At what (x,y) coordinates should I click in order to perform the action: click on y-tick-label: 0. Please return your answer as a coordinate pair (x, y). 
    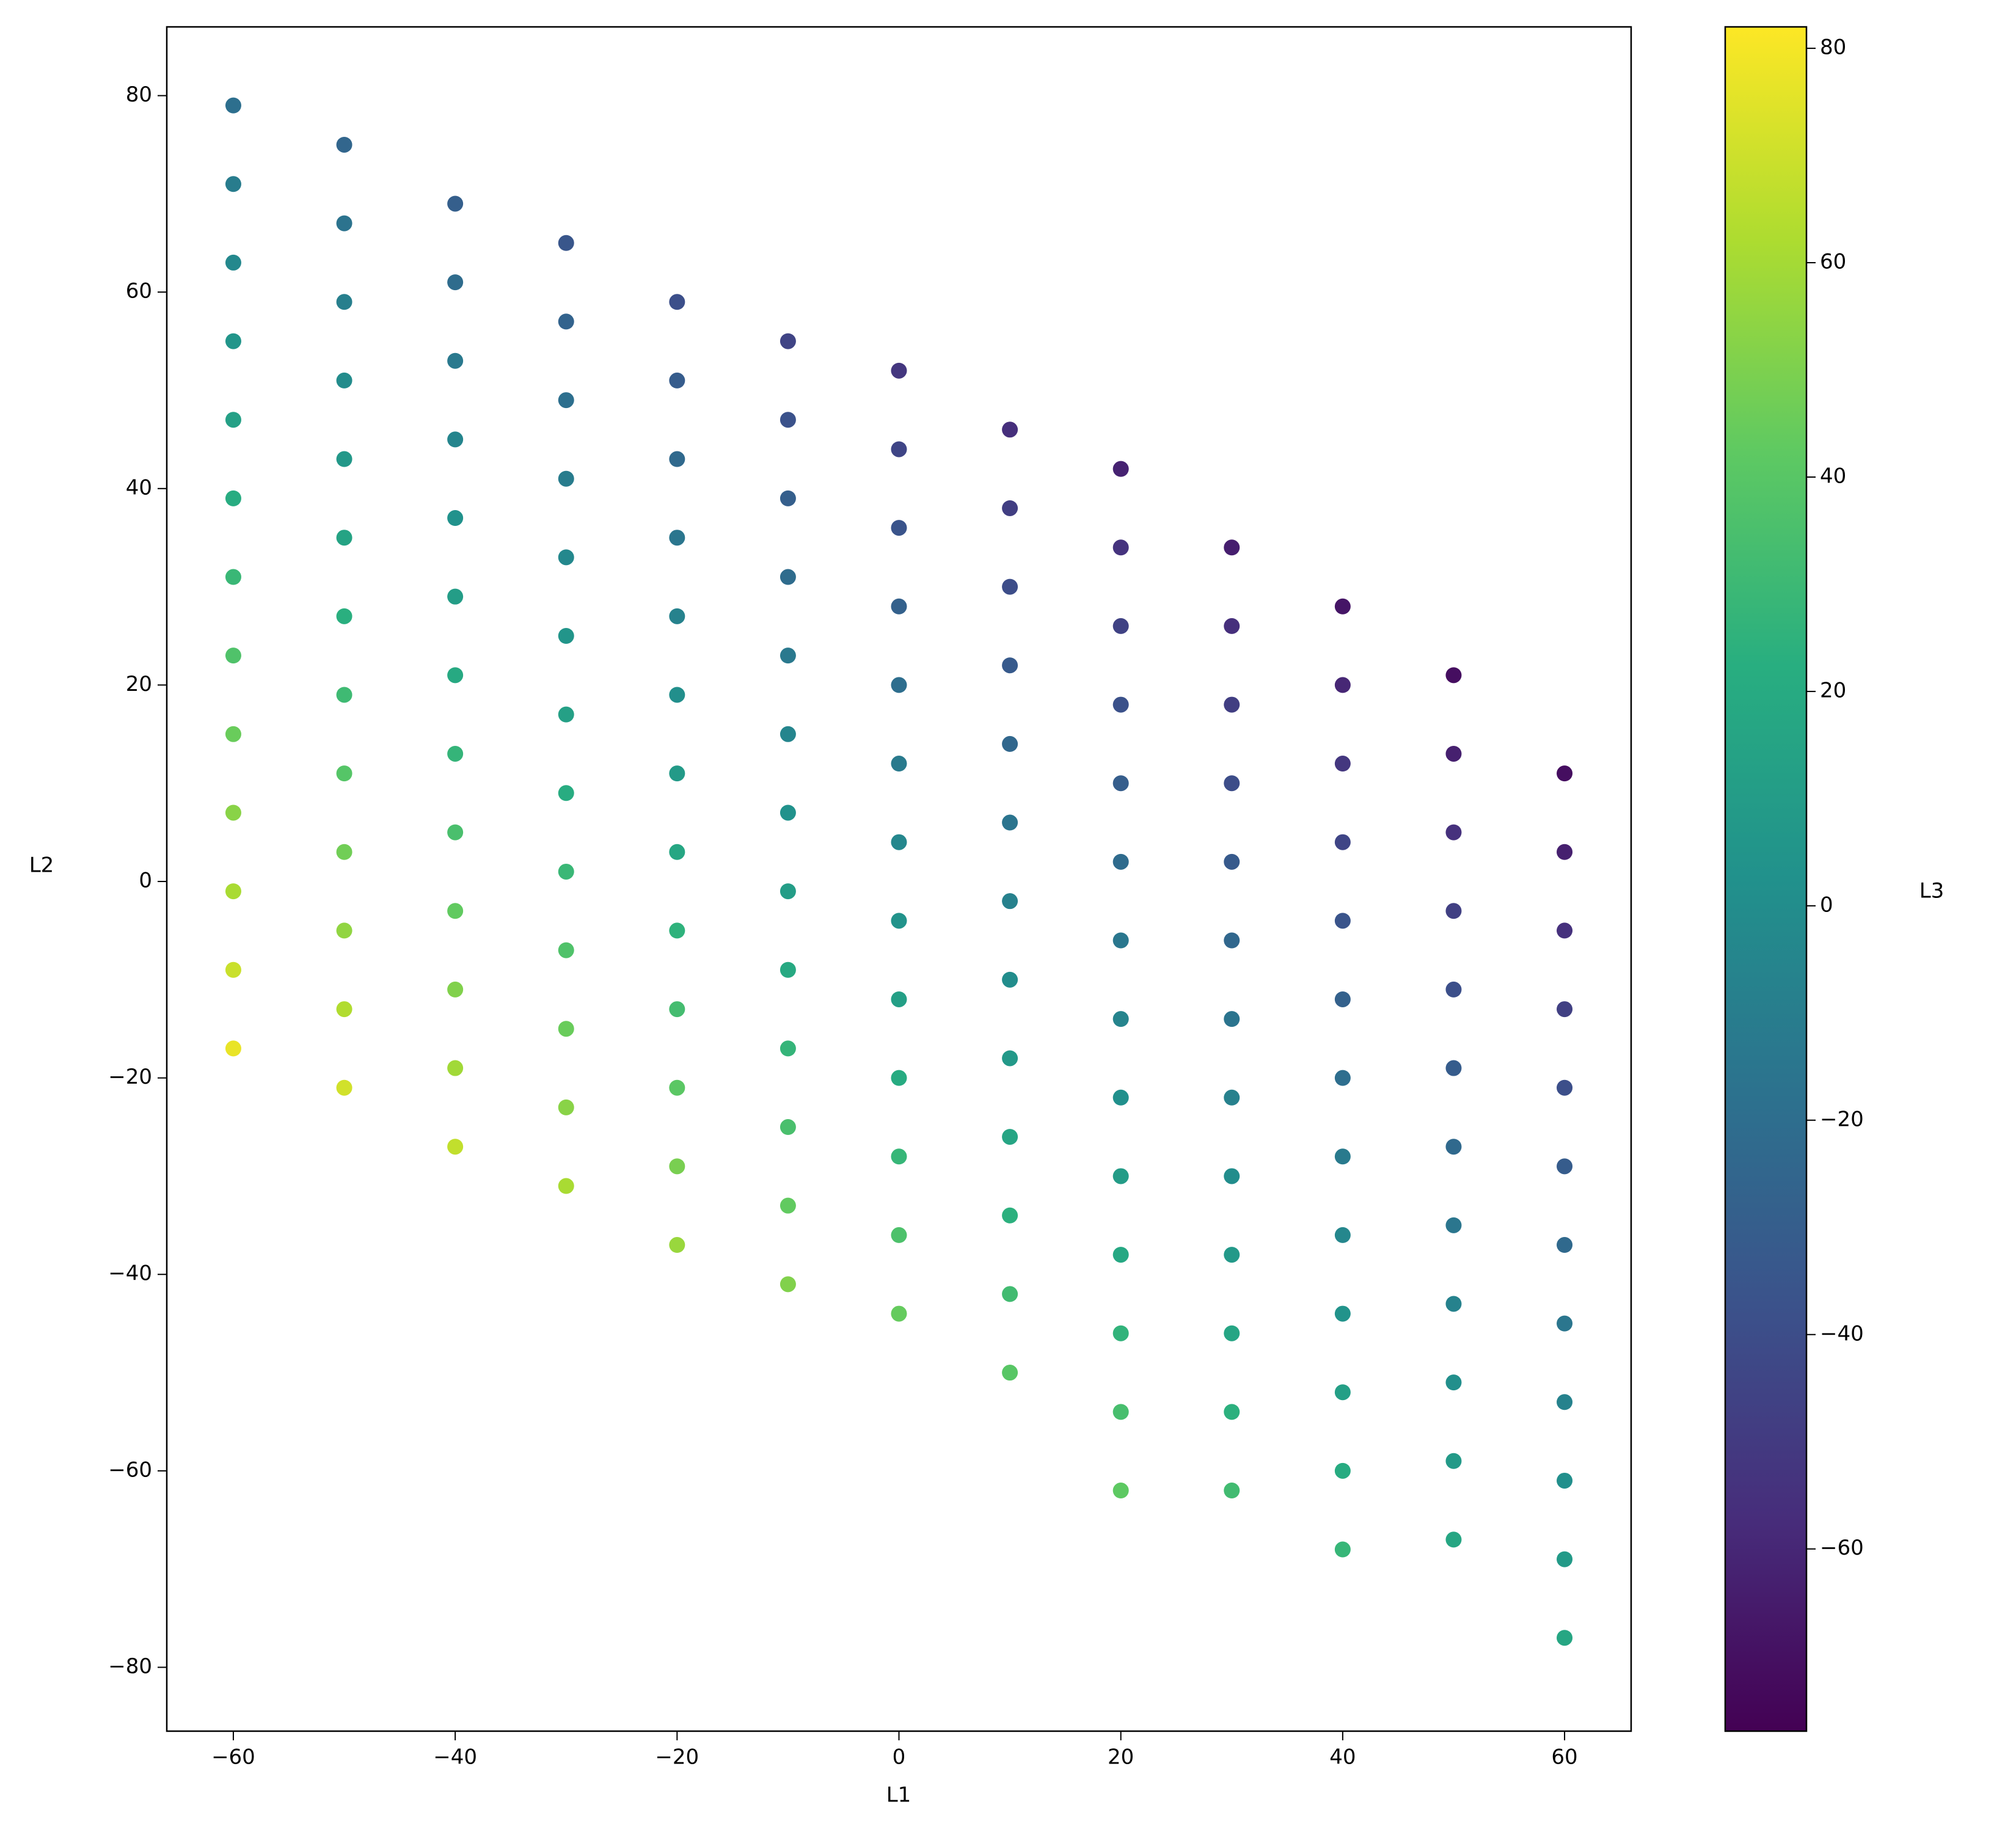
    Looking at the image, I should click on (145, 881).